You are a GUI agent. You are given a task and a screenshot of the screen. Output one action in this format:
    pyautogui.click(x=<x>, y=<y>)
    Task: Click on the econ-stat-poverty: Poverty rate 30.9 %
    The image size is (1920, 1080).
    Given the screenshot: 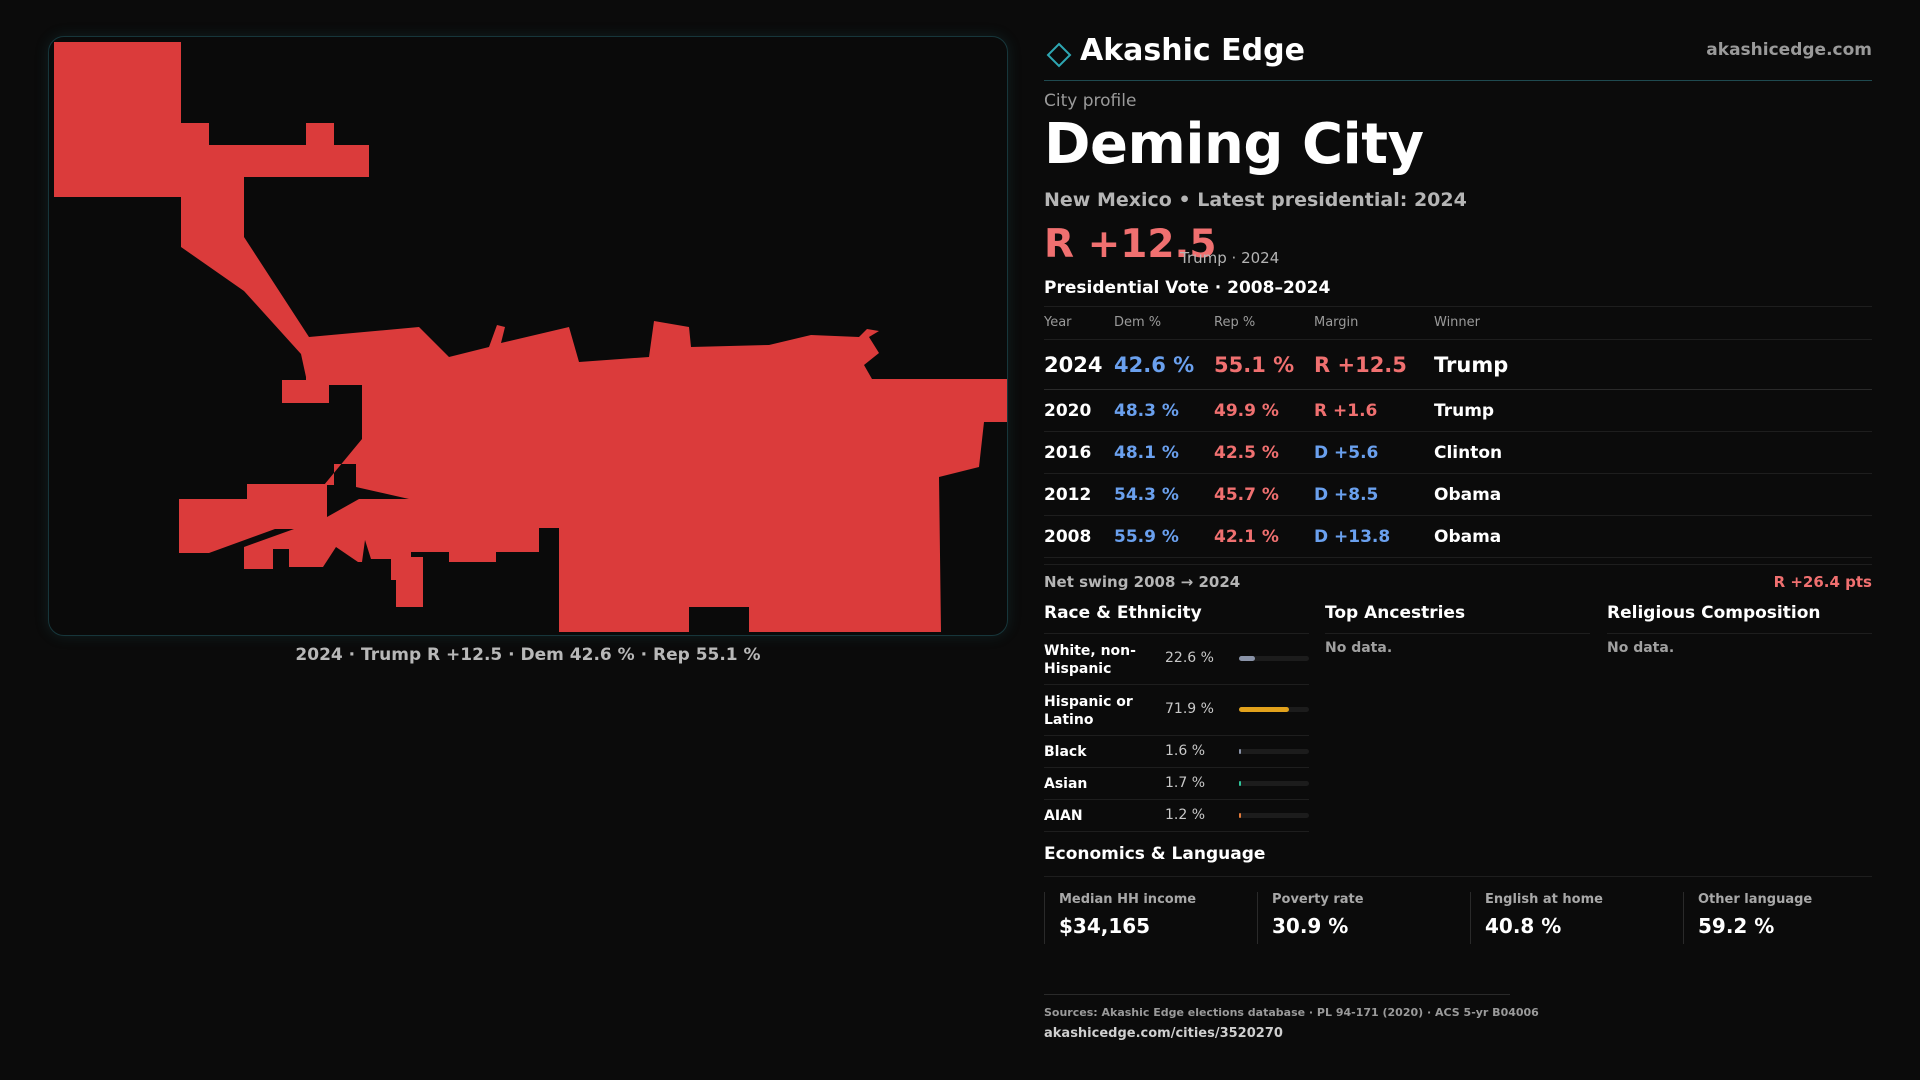 What is the action you would take?
    pyautogui.click(x=1357, y=918)
    